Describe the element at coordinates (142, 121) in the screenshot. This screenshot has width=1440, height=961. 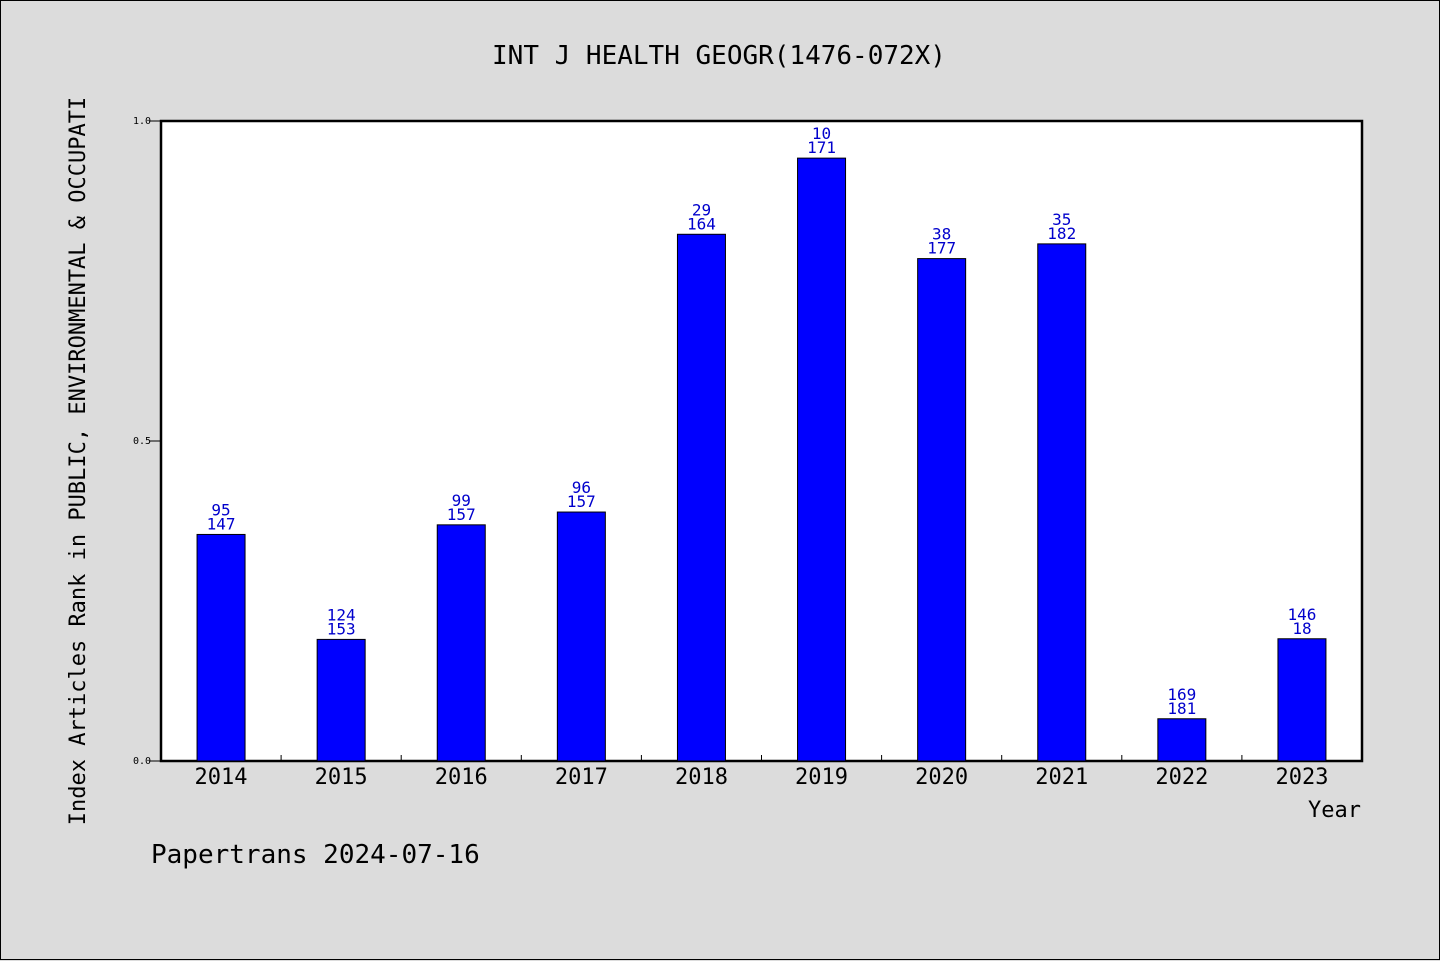
I see `y-tick-1.0: 1.0` at that location.